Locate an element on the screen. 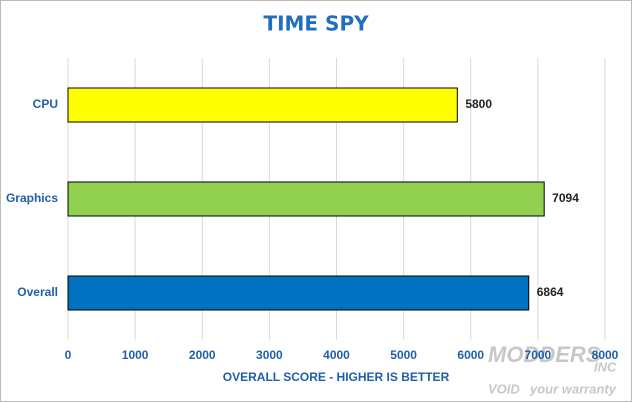 This screenshot has height=402, width=632. value-label: 6864 is located at coordinates (550, 292).